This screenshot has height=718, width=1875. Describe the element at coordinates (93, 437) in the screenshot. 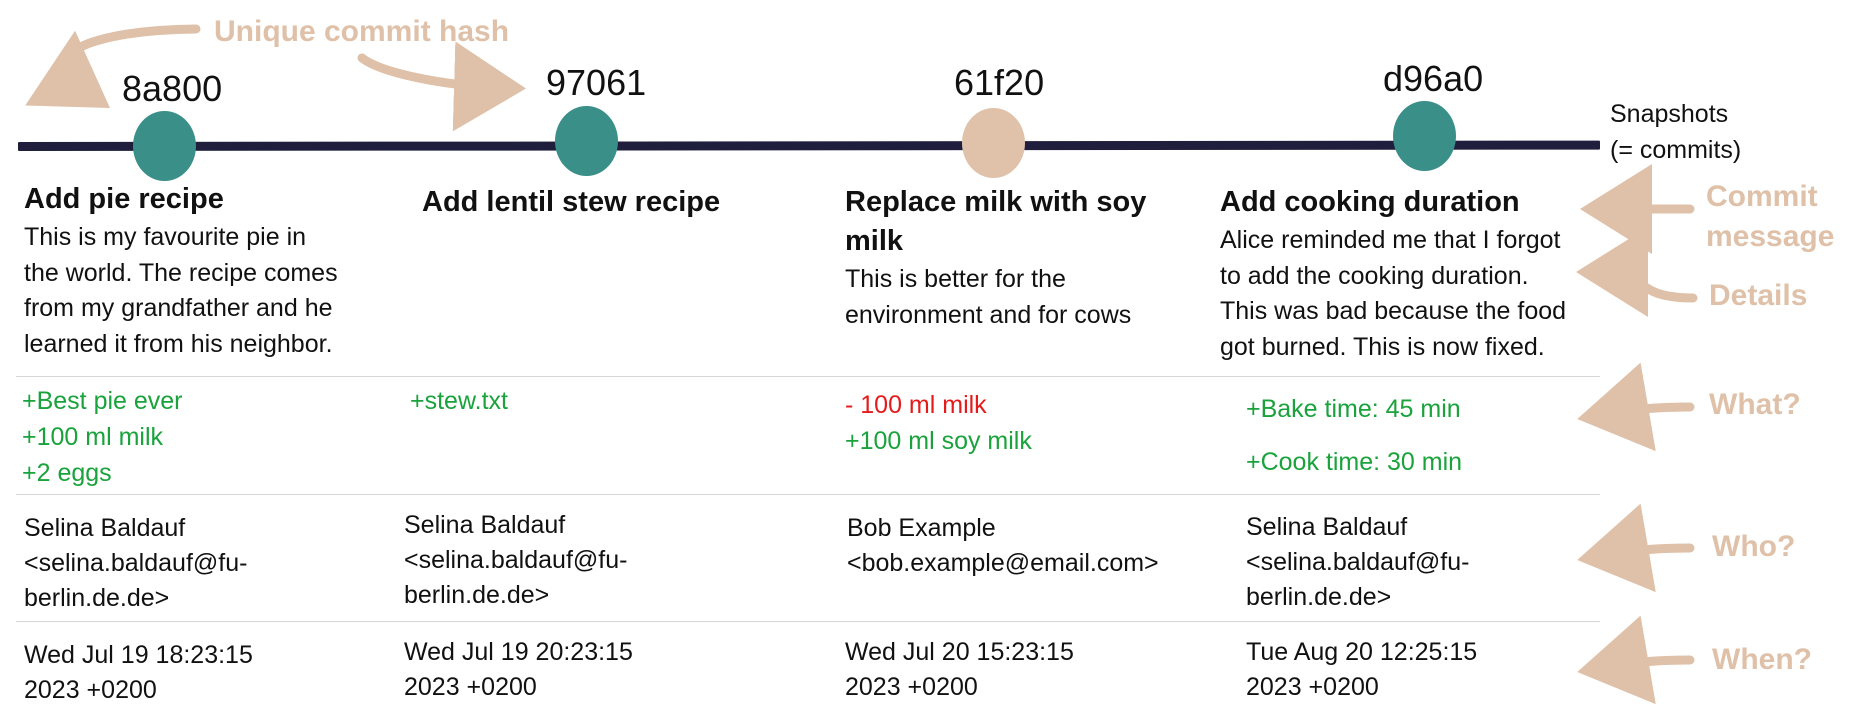

I see `diff-line-added: +100 ml milk` at that location.